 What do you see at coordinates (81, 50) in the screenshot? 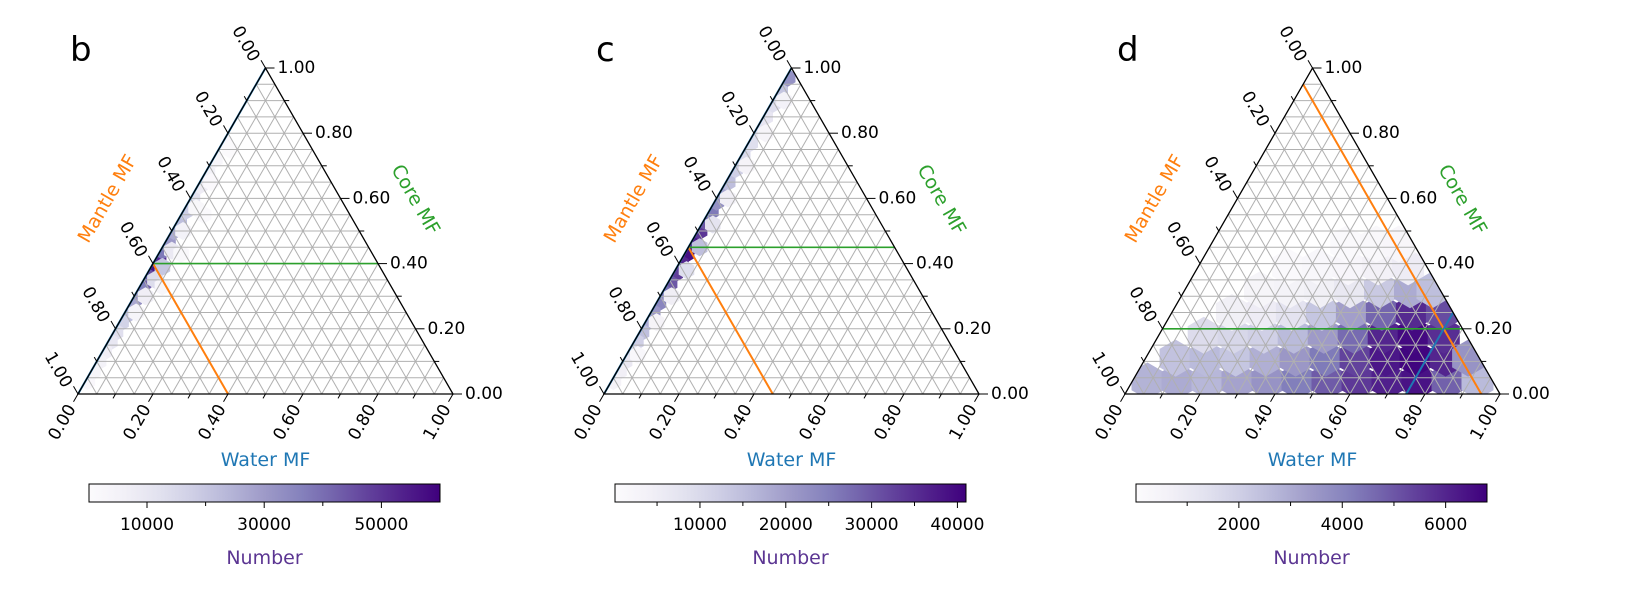
I see `panel-label: b` at bounding box center [81, 50].